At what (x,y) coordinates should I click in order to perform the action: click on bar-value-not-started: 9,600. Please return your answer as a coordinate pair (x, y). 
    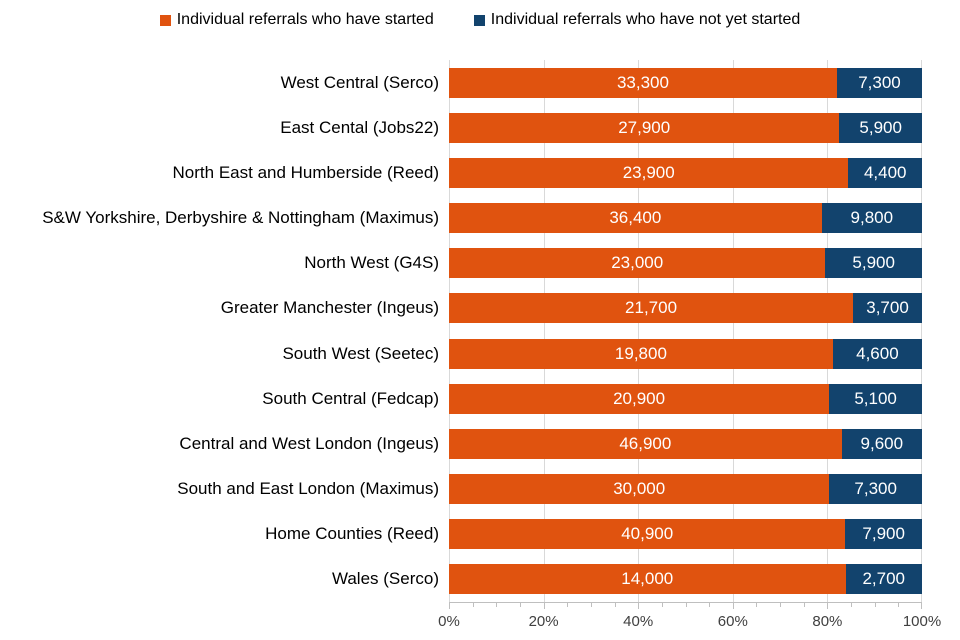
    Looking at the image, I should click on (882, 443).